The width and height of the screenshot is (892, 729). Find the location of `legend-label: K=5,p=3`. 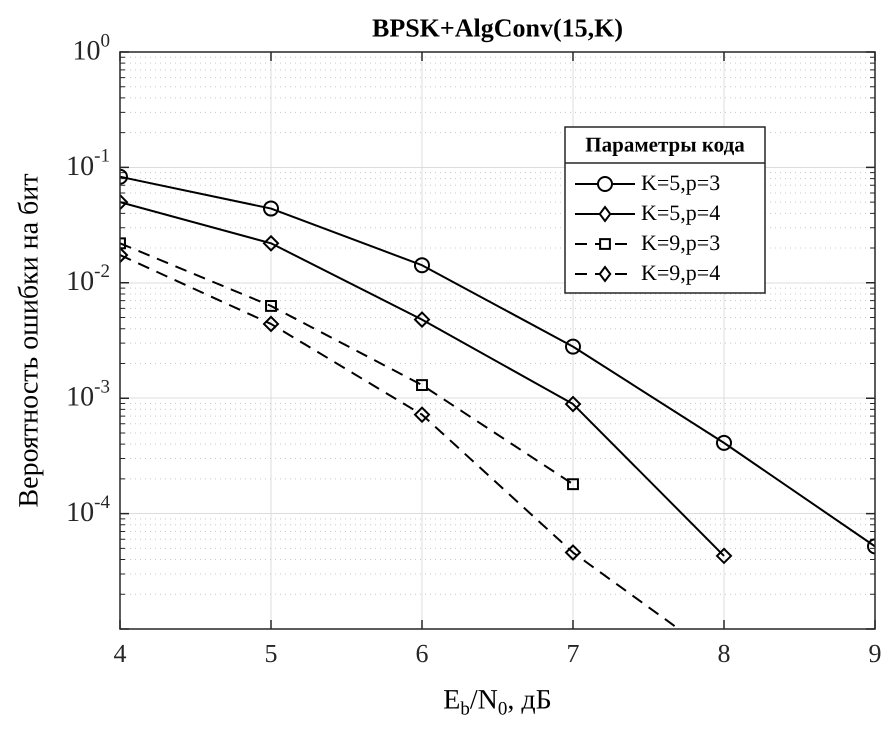

legend-label: K=5,p=3 is located at coordinates (680, 182).